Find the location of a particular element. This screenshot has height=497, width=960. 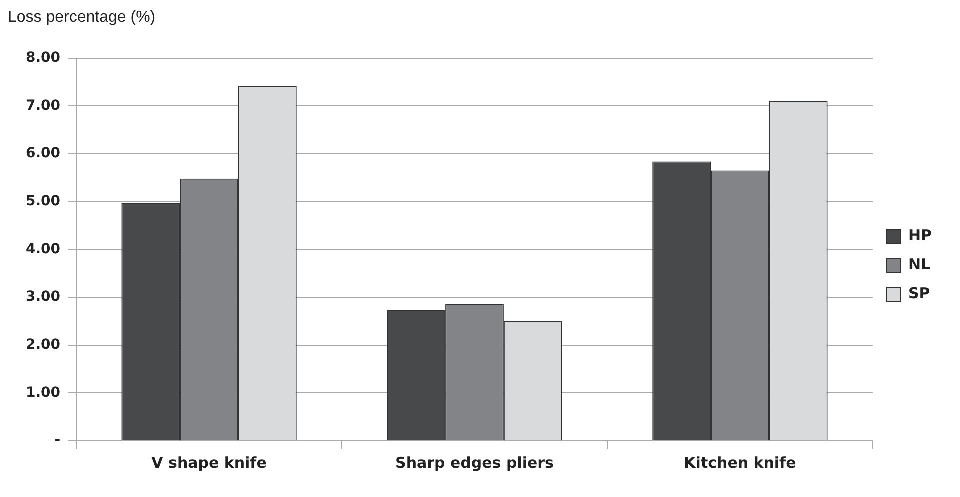

y-tick-label: - is located at coordinates (57, 440).